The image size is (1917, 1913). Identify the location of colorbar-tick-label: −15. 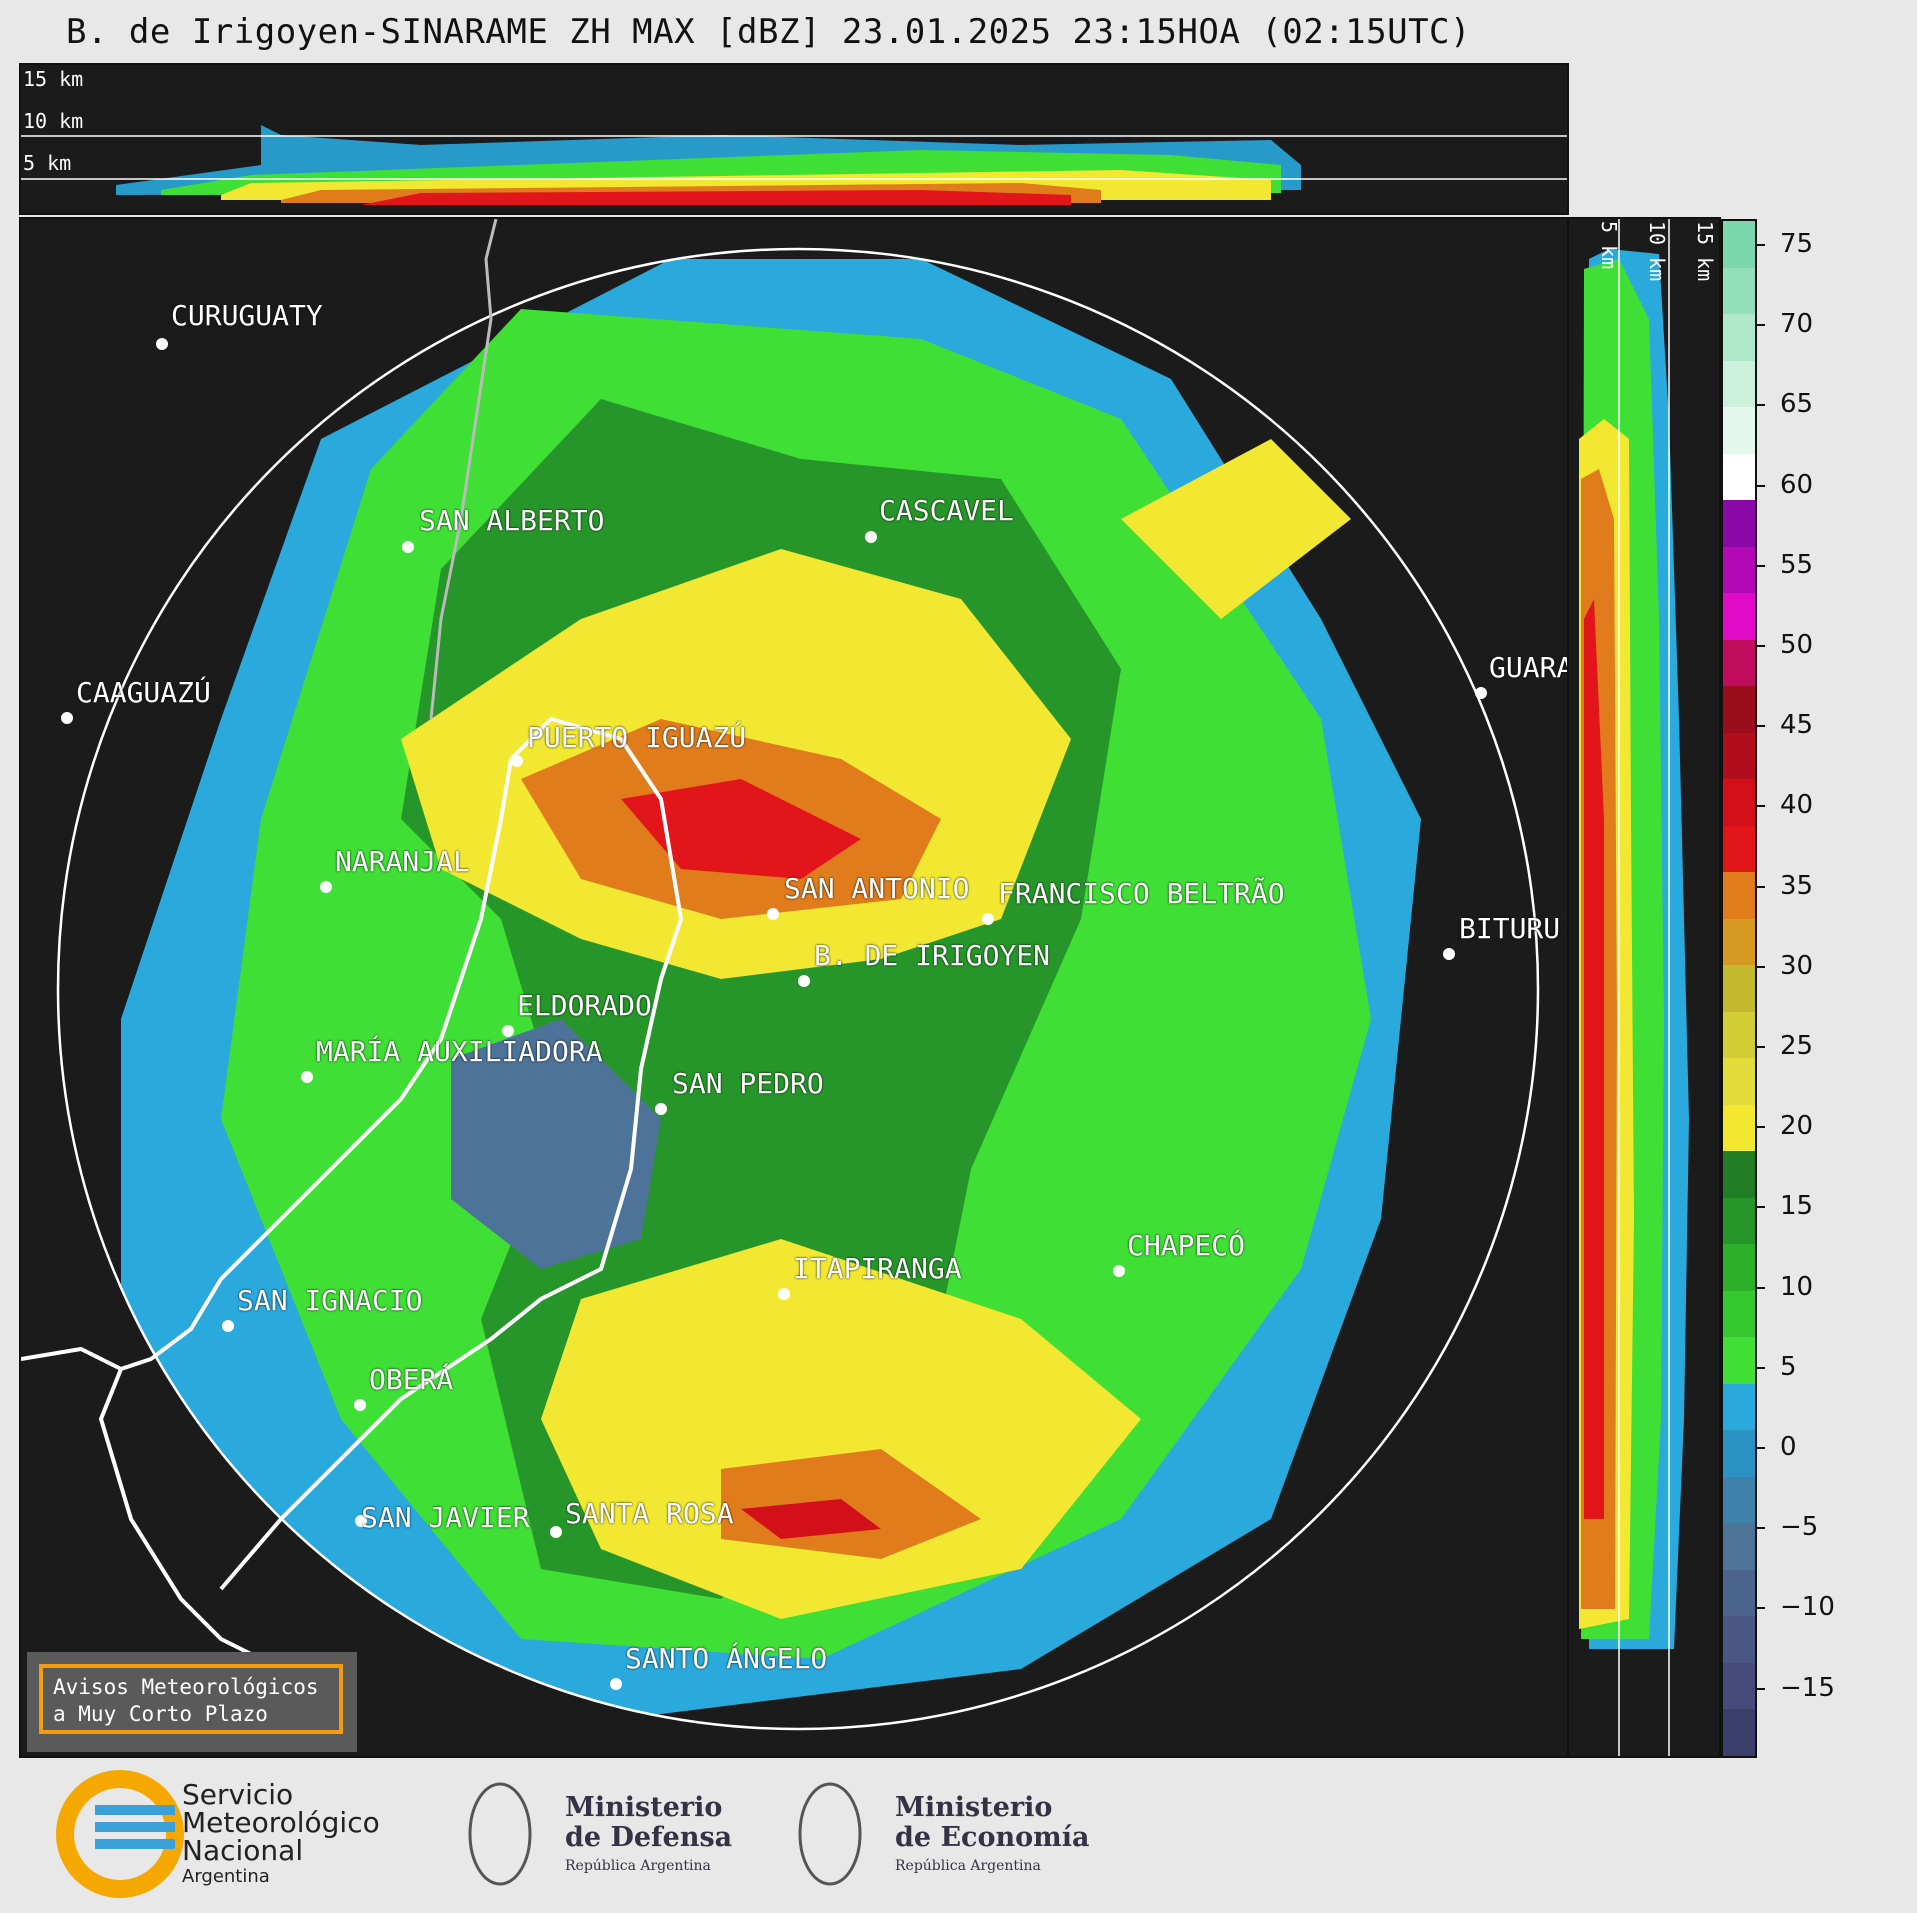
(1807, 1687).